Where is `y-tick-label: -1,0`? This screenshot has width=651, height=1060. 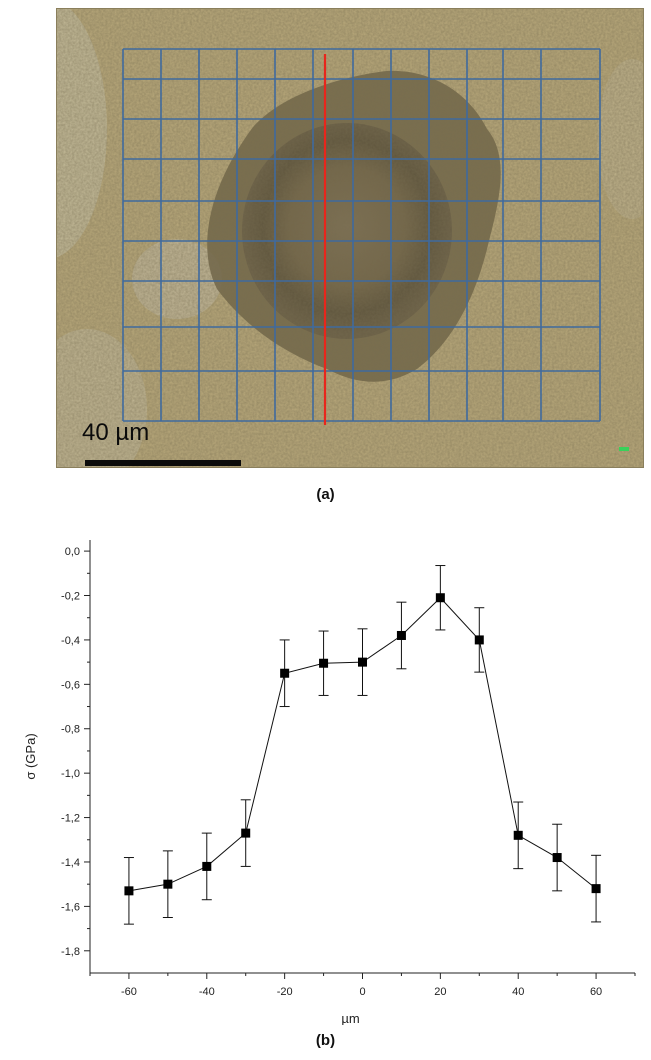 y-tick-label: -1,0 is located at coordinates (70, 774).